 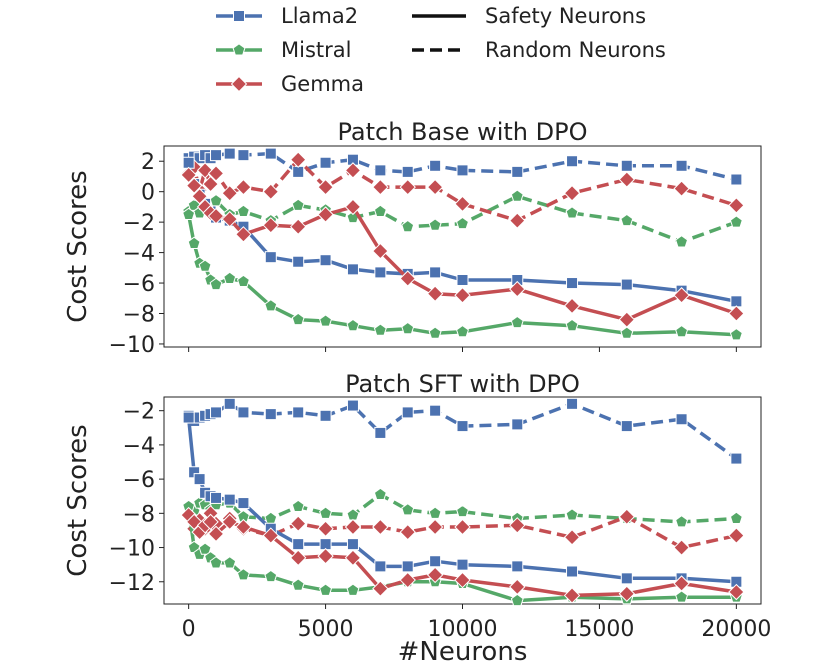 What do you see at coordinates (132, 549) in the screenshot?
I see `bottom-y-tick-label: −10` at bounding box center [132, 549].